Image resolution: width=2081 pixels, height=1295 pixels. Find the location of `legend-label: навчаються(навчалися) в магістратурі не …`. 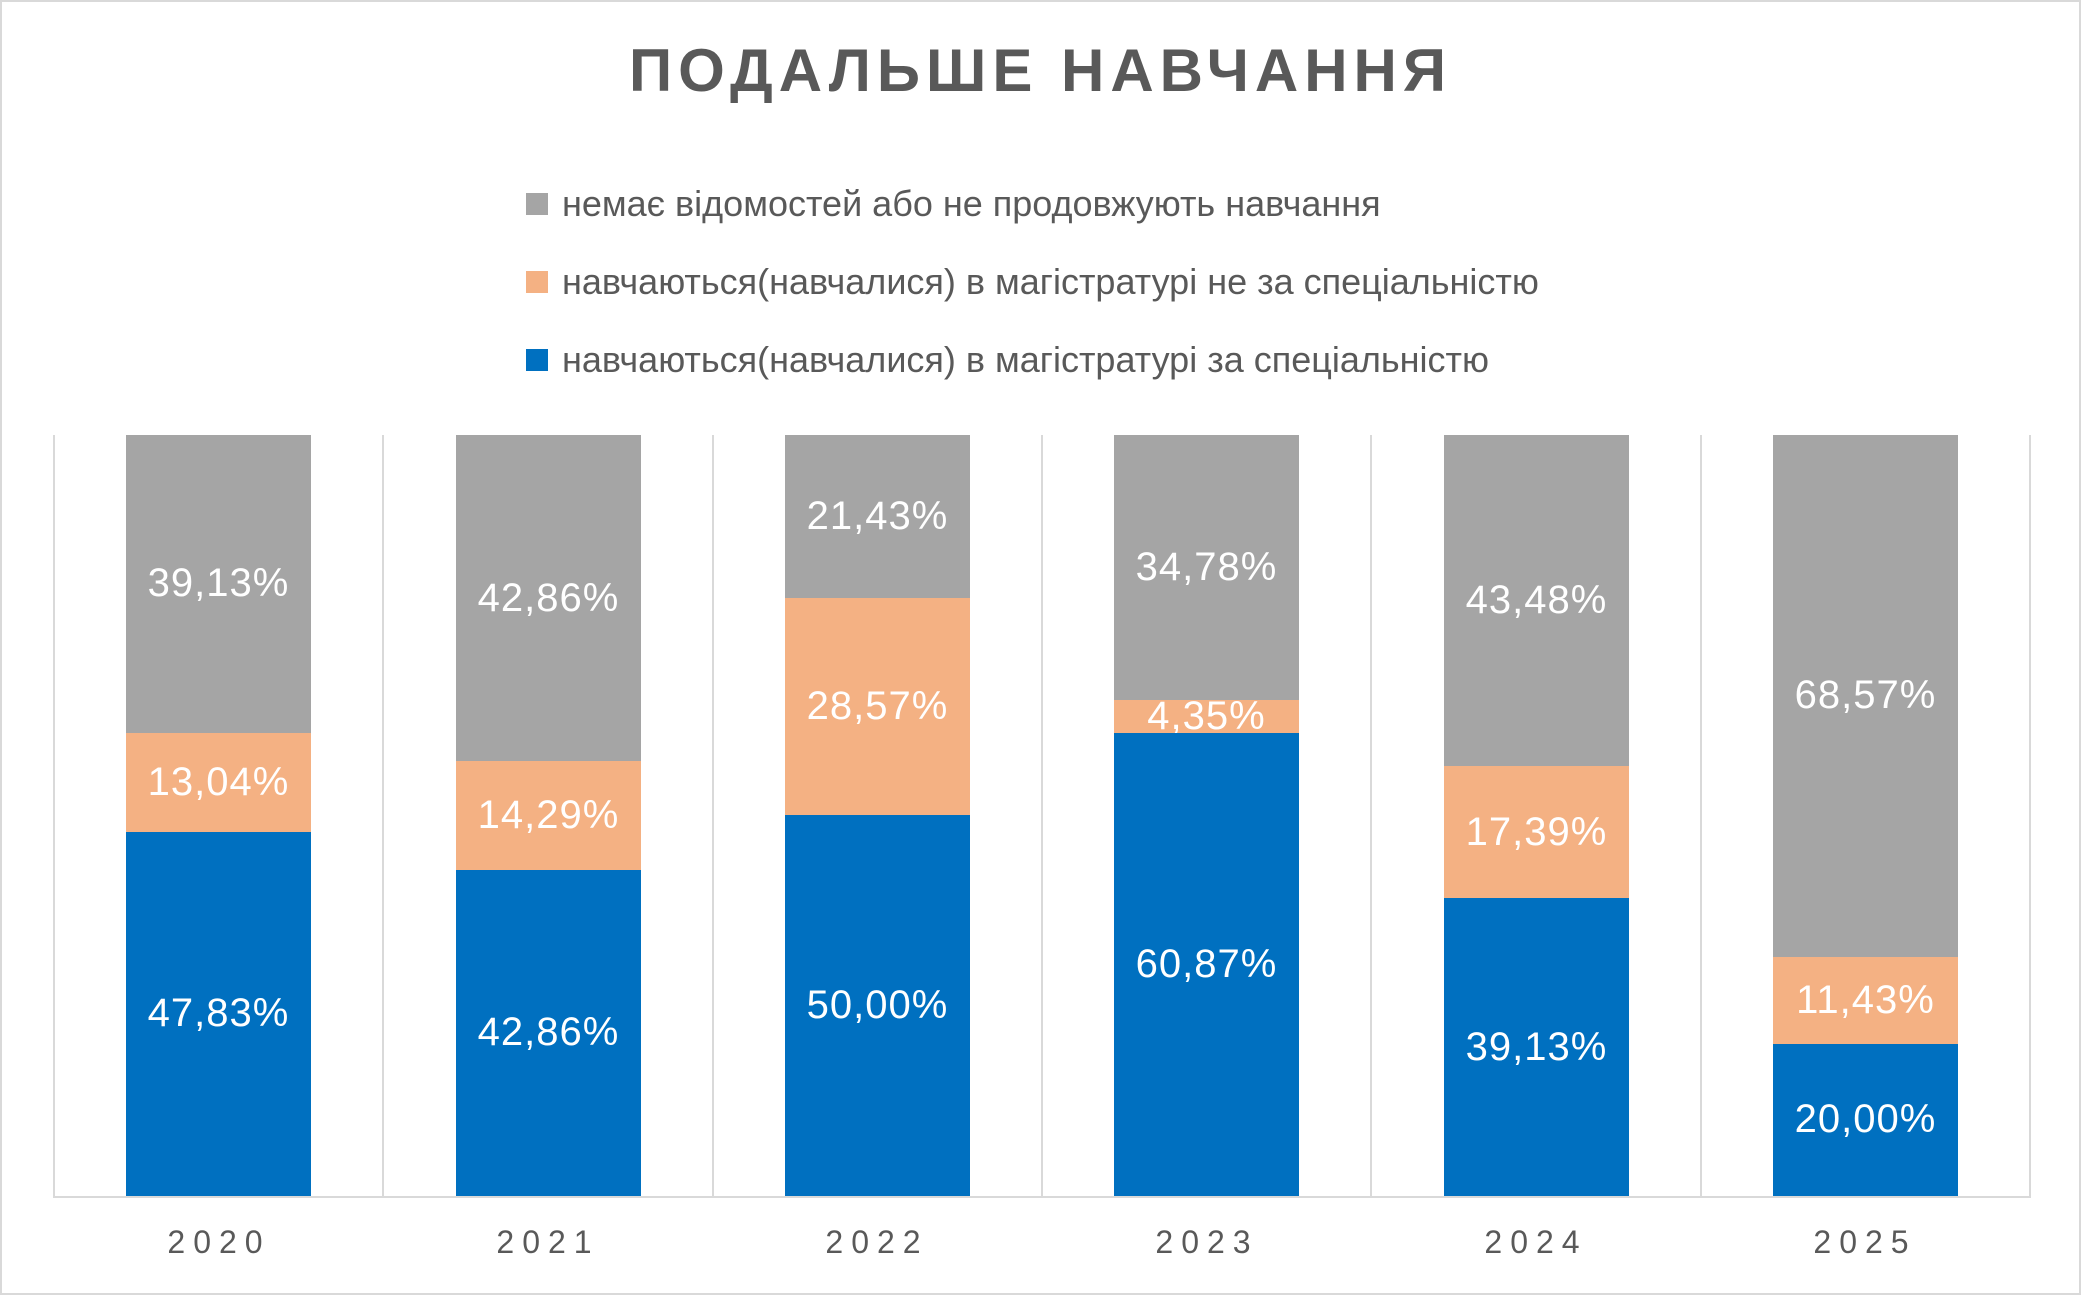

legend-label: навчаються(навчалися) в магістратурі не … is located at coordinates (1050, 281).